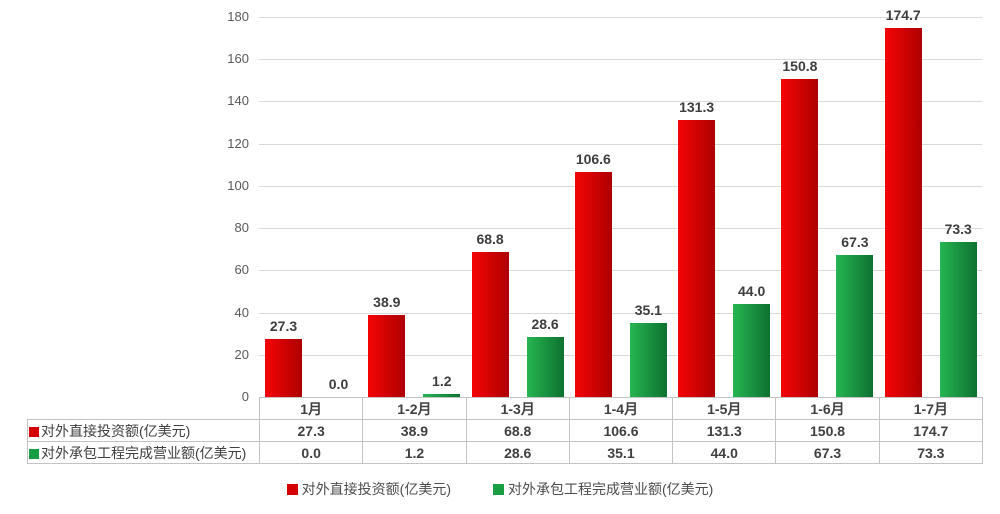 The height and width of the screenshot is (514, 1000). I want to click on y-tick-label-20: 20, so click(241, 354).